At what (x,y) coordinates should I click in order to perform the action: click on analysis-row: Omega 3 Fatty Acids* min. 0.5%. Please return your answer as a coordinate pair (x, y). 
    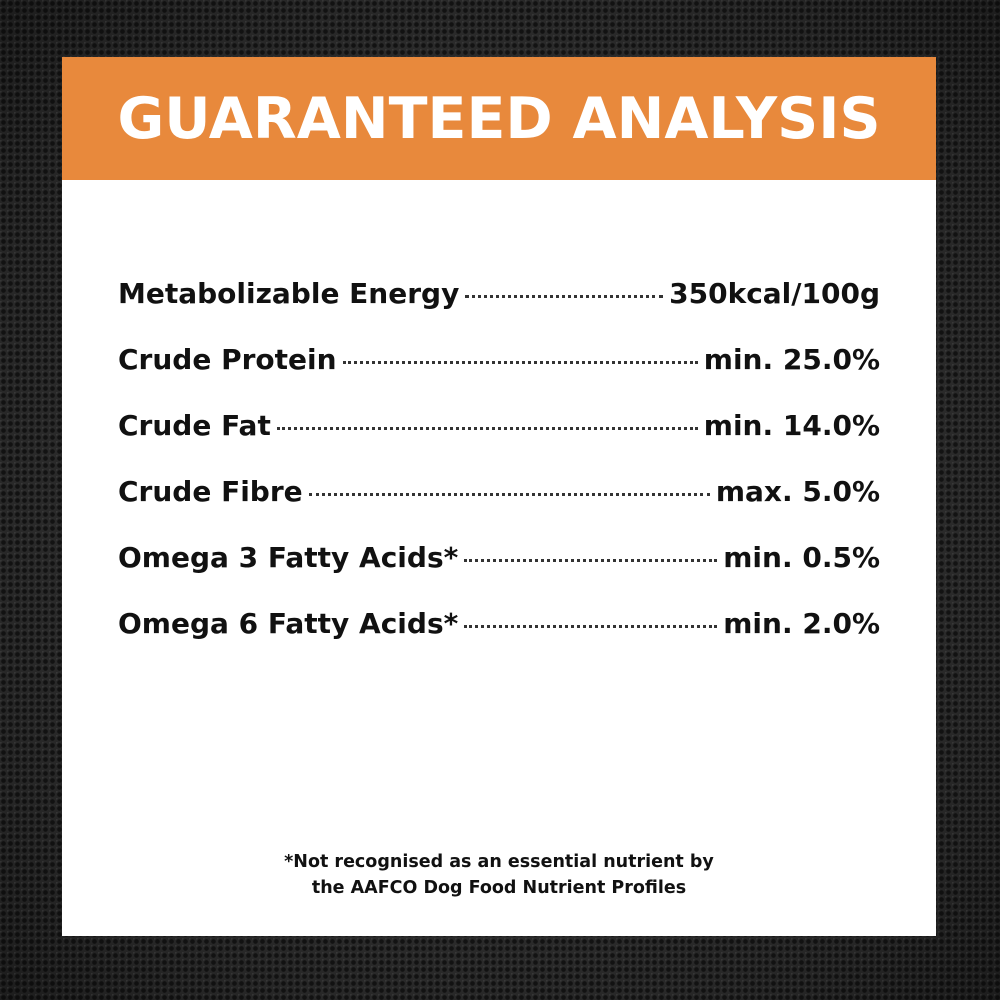
    Looking at the image, I should click on (499, 574).